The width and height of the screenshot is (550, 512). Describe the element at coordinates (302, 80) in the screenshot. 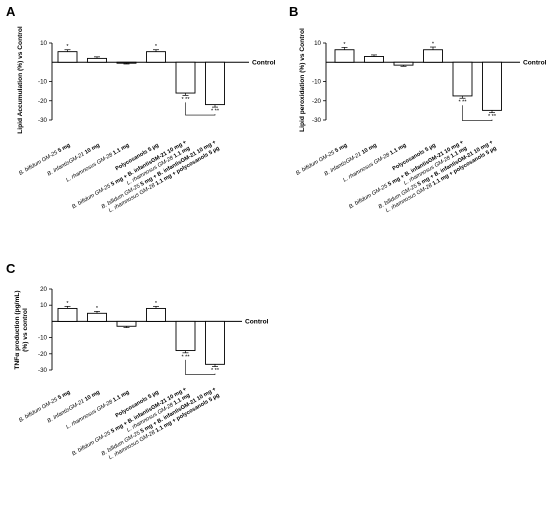

I see `y-axis-label: Lipid peroxidation (%) vs Control` at that location.